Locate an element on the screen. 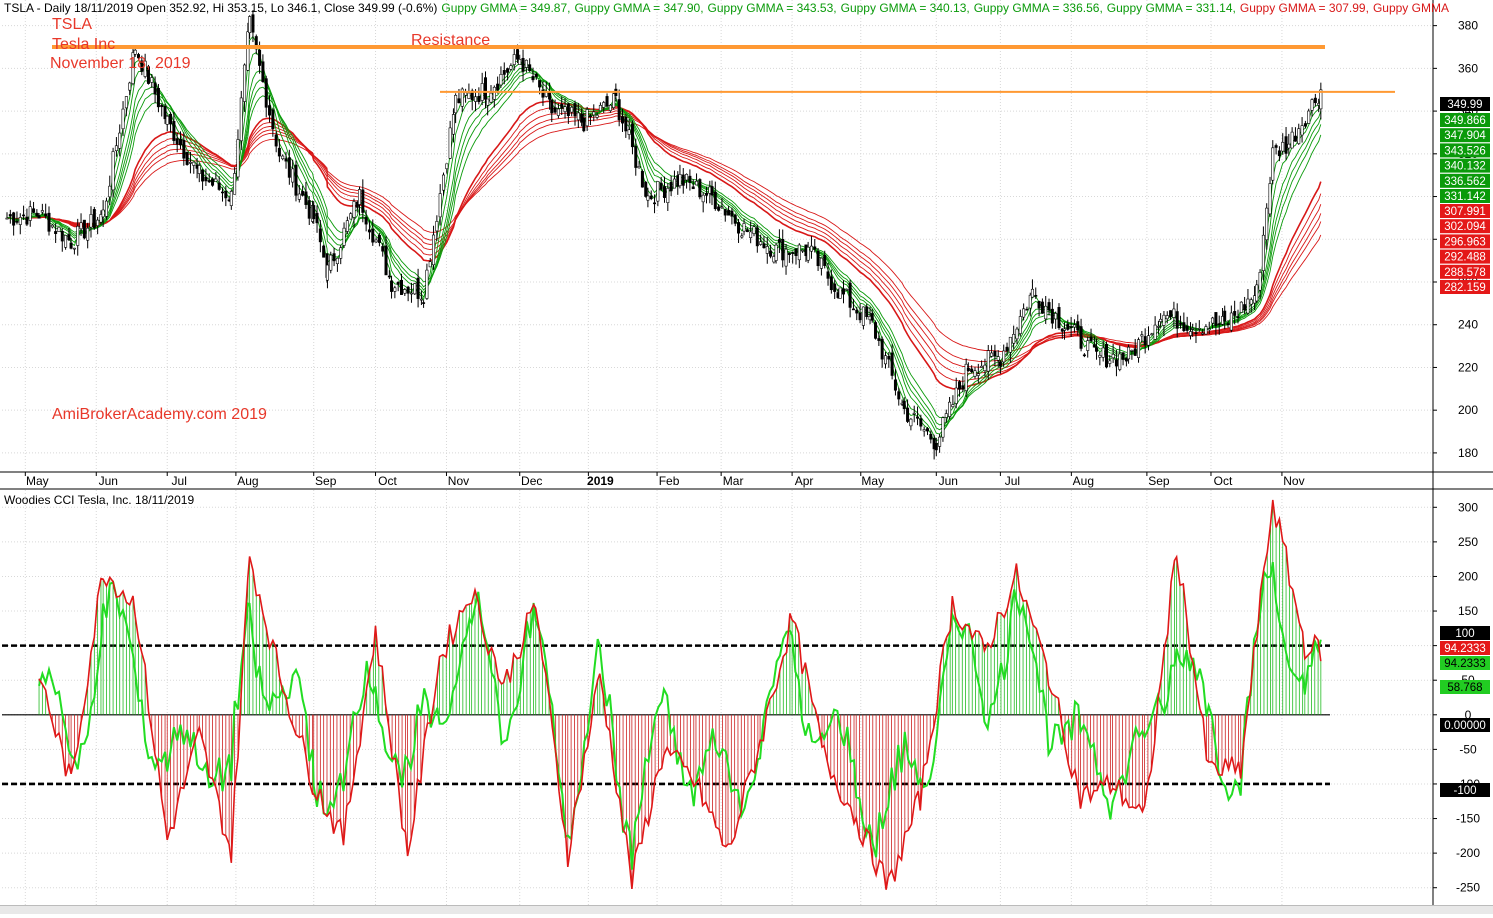 Image resolution: width=1493 pixels, height=918 pixels. gmma-long-value-box: 302.094 is located at coordinates (1465, 226).